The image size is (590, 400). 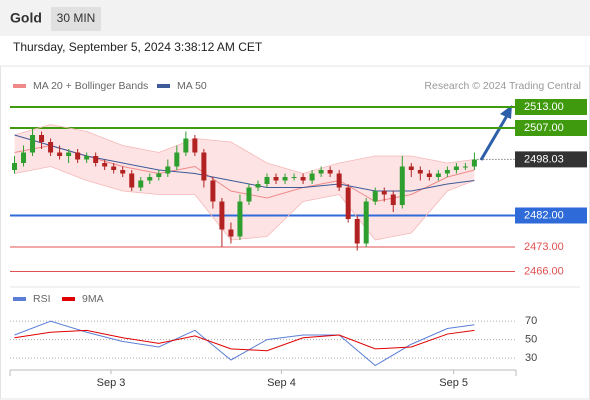 I want to click on timeframe: 30 MIN, so click(x=76, y=18).